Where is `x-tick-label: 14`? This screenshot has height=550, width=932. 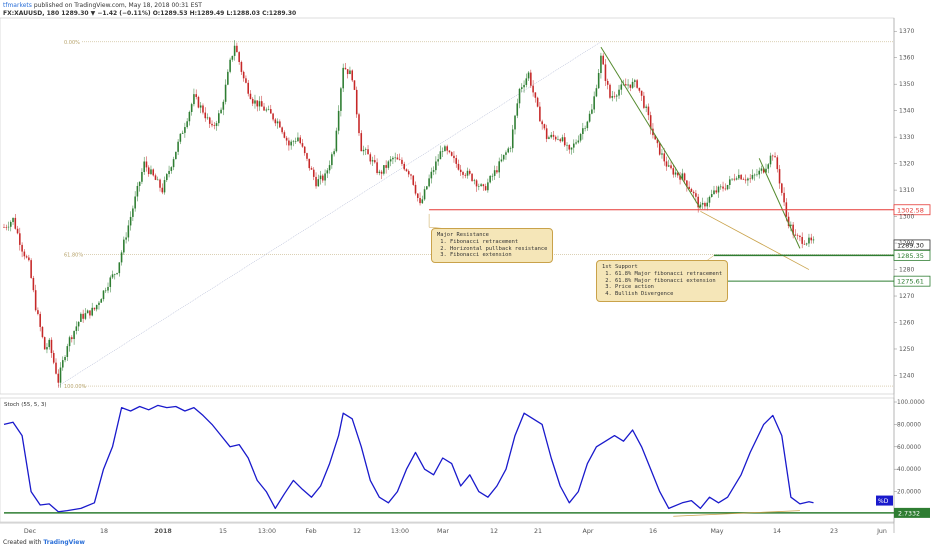
x-tick-label: 14 is located at coordinates (777, 531).